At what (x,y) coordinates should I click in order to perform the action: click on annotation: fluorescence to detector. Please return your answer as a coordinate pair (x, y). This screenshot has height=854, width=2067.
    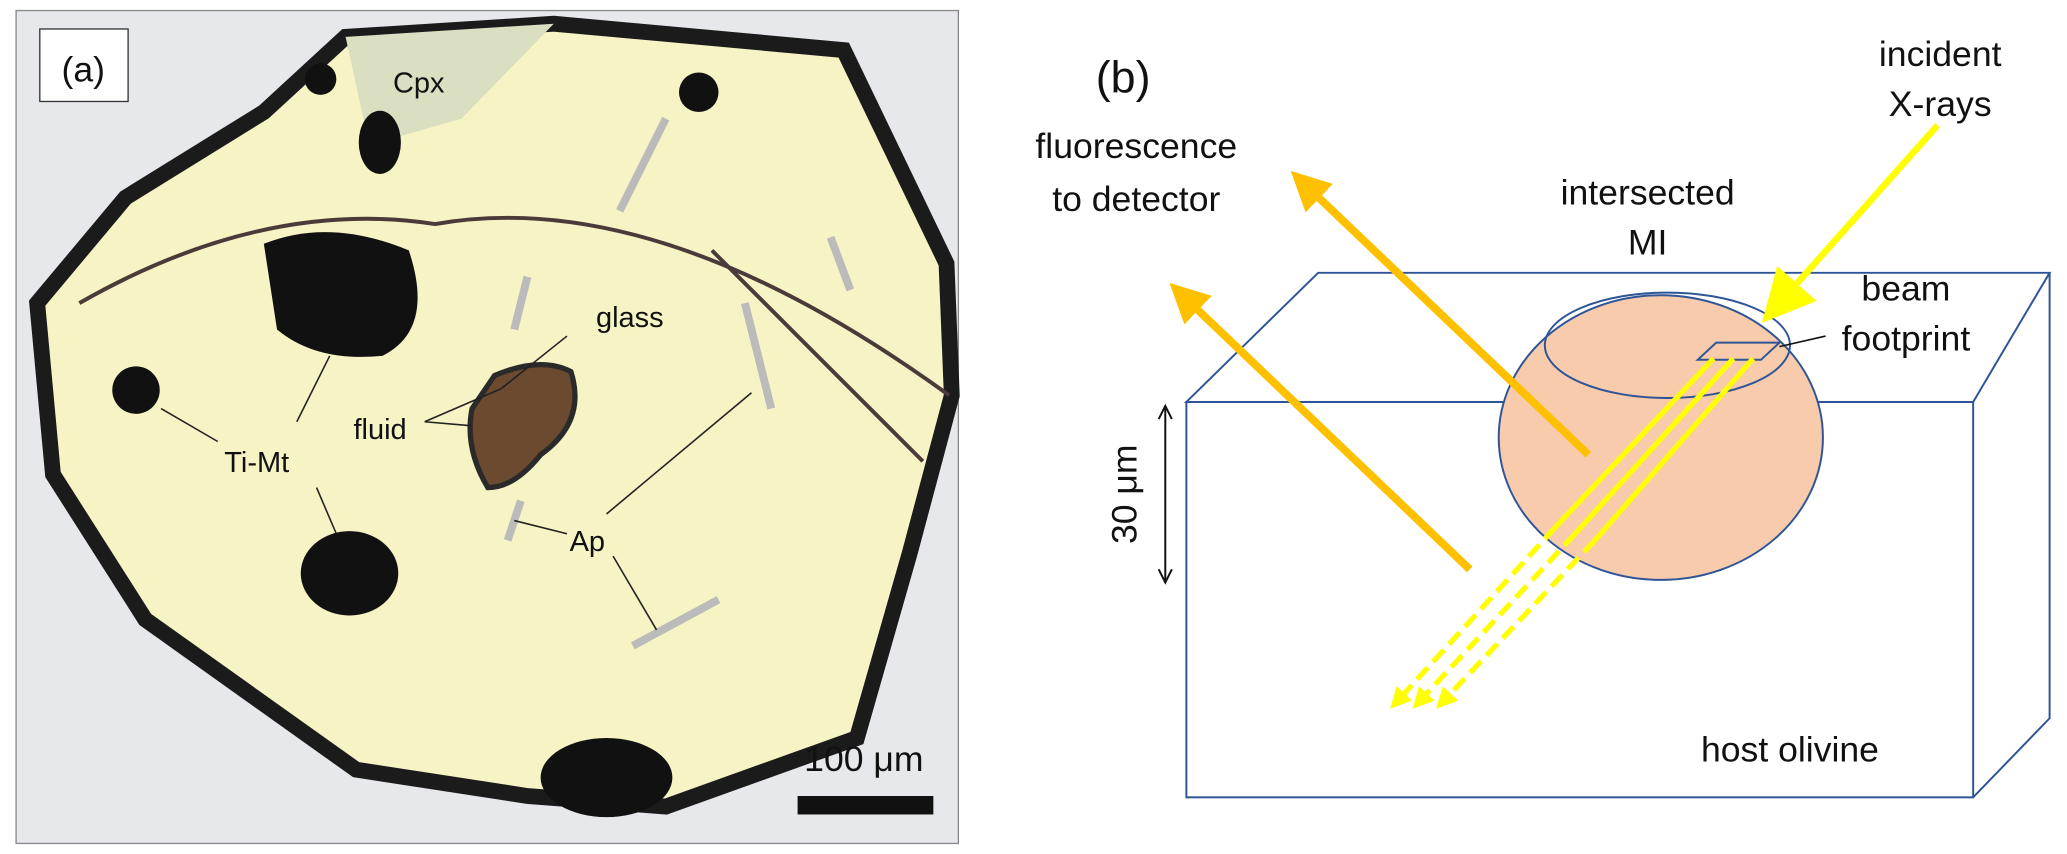
    Looking at the image, I should click on (1136, 172).